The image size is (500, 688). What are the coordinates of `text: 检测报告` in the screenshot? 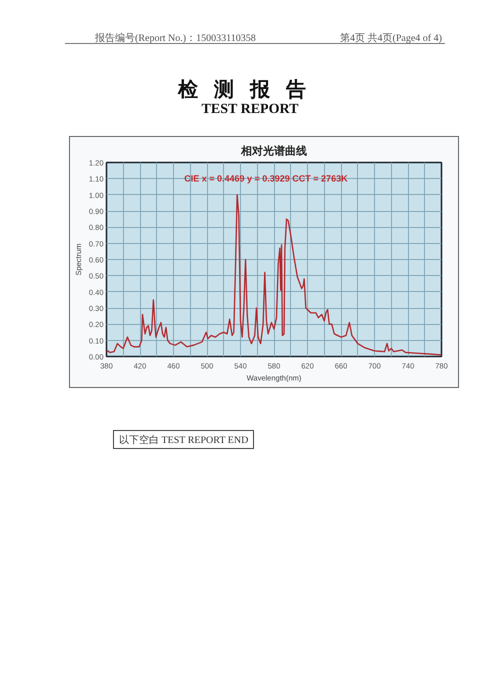 It's located at (250, 89).